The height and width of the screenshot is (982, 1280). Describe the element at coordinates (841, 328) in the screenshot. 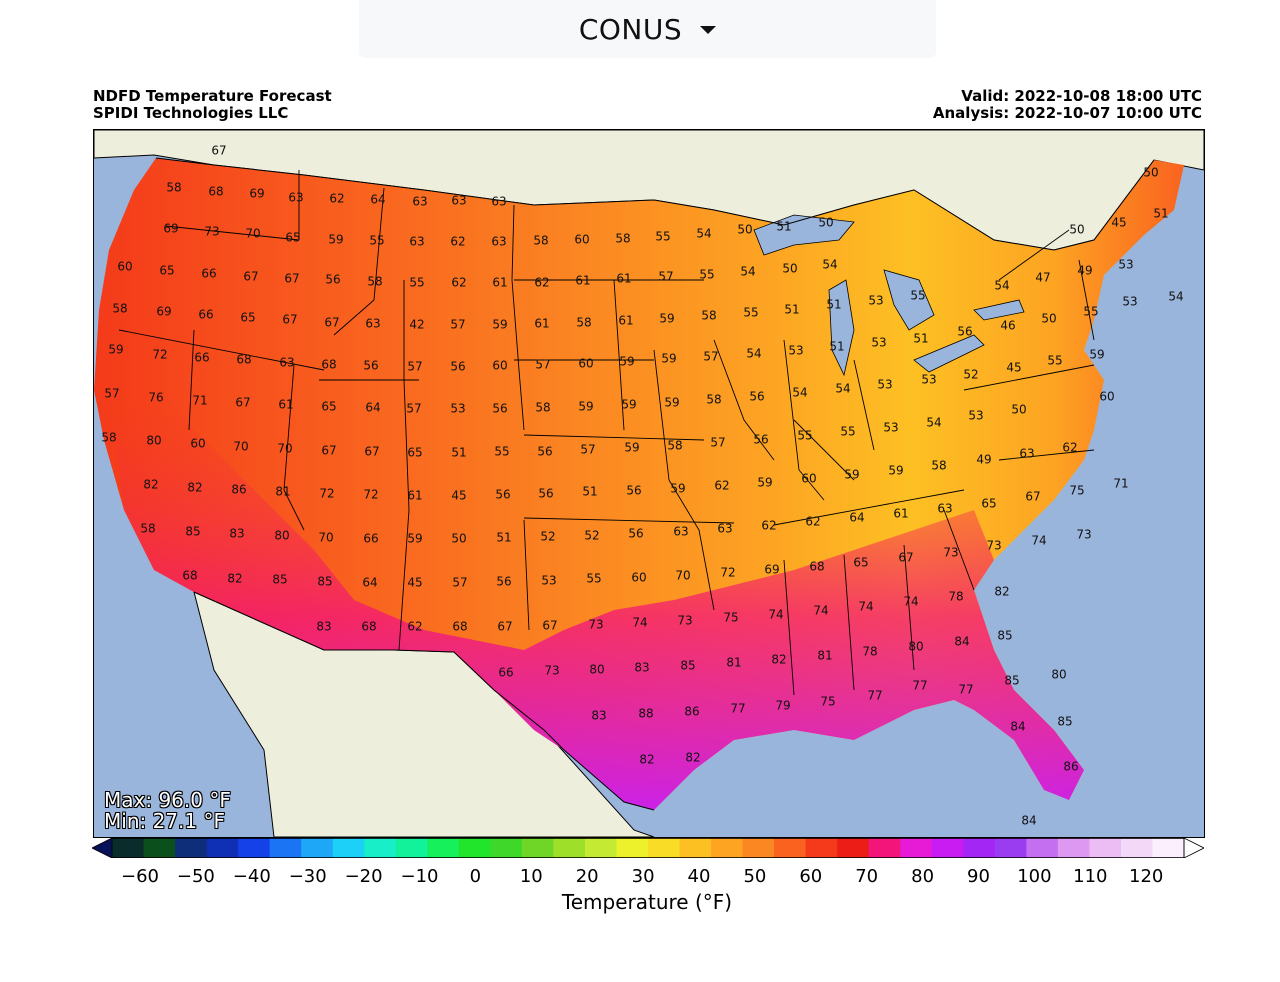

I see `lake-michigan` at that location.